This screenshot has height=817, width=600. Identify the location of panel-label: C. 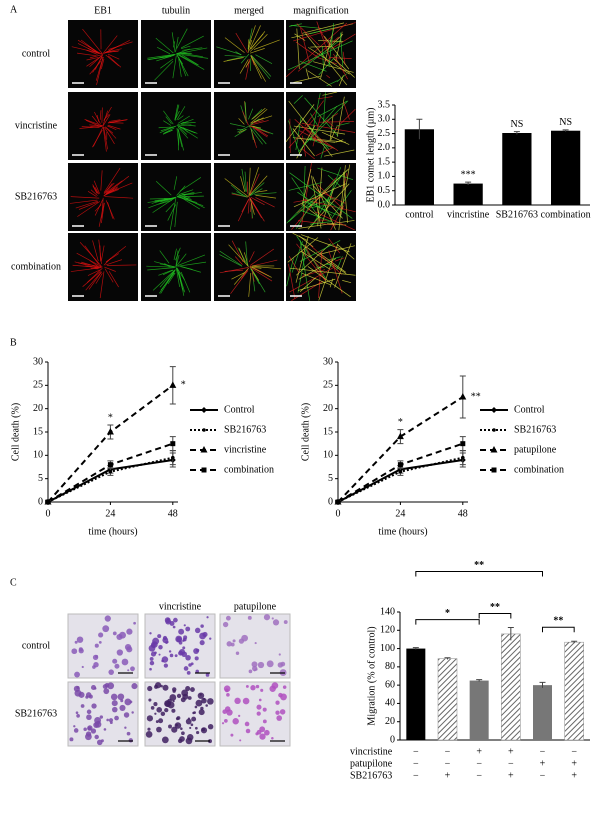
(13, 582).